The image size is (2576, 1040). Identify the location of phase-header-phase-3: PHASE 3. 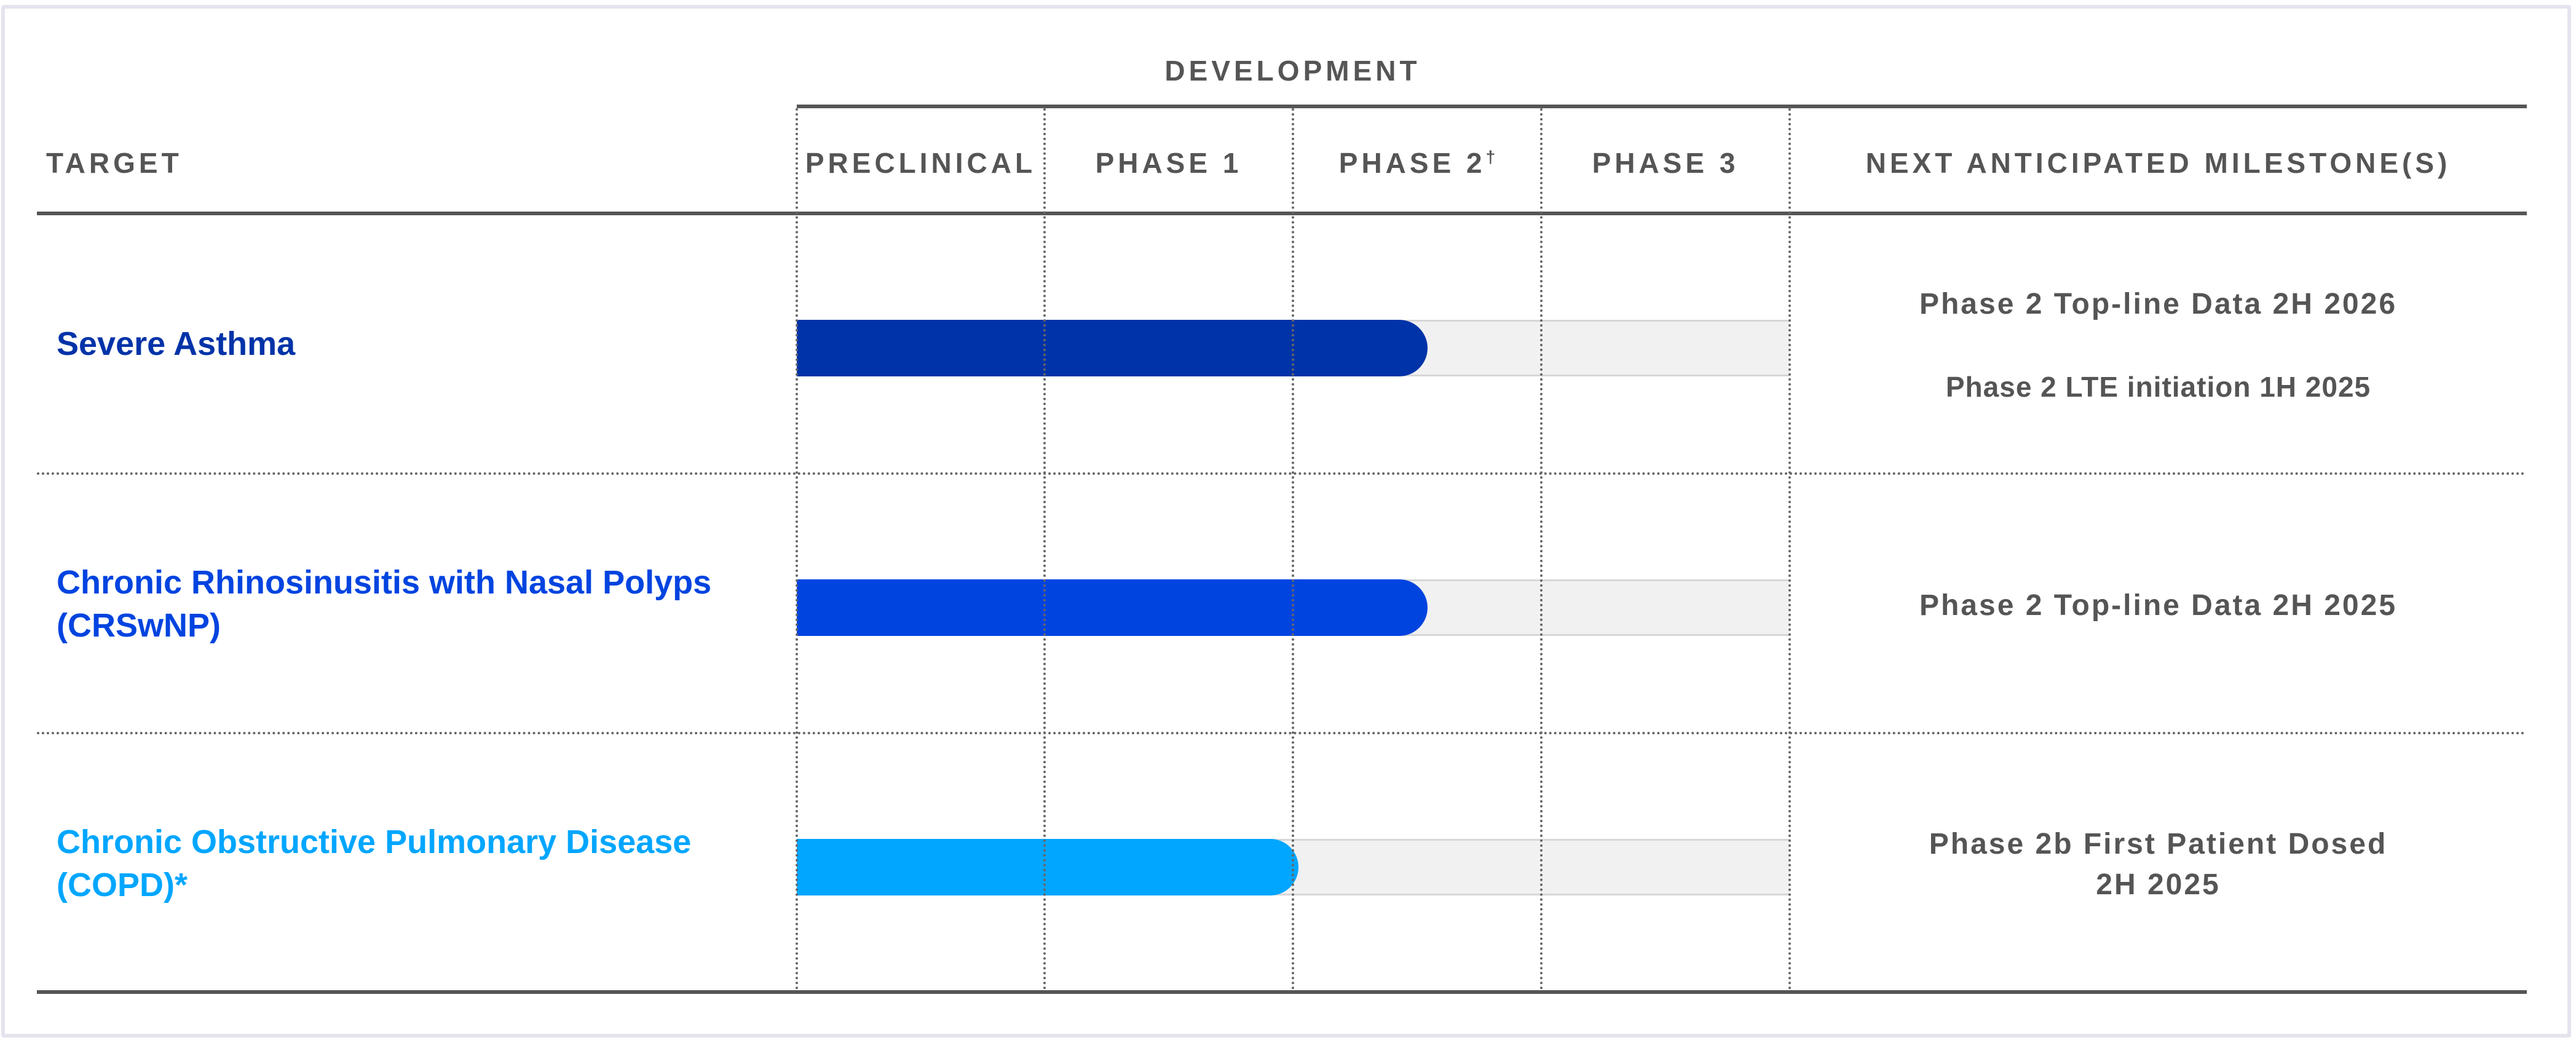
(1665, 163).